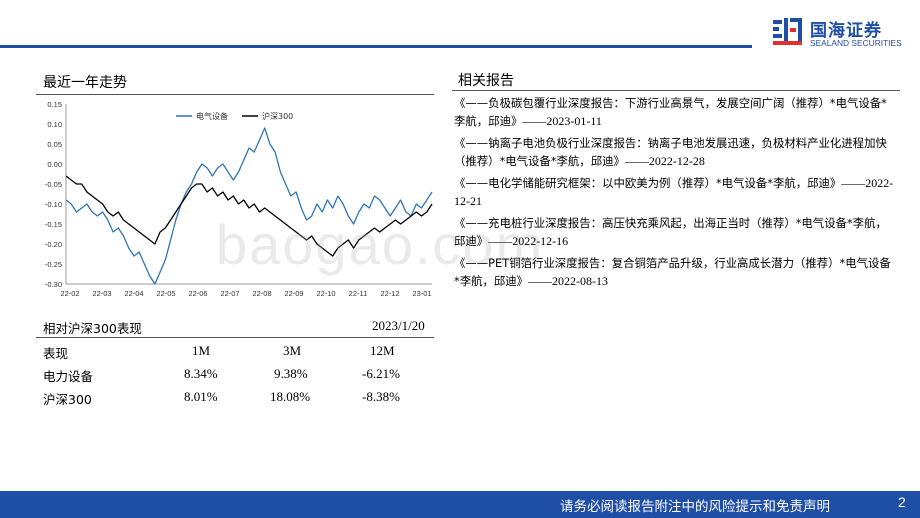 The image size is (920, 518). I want to click on perf-row-cell: -6.21%, so click(381, 373).